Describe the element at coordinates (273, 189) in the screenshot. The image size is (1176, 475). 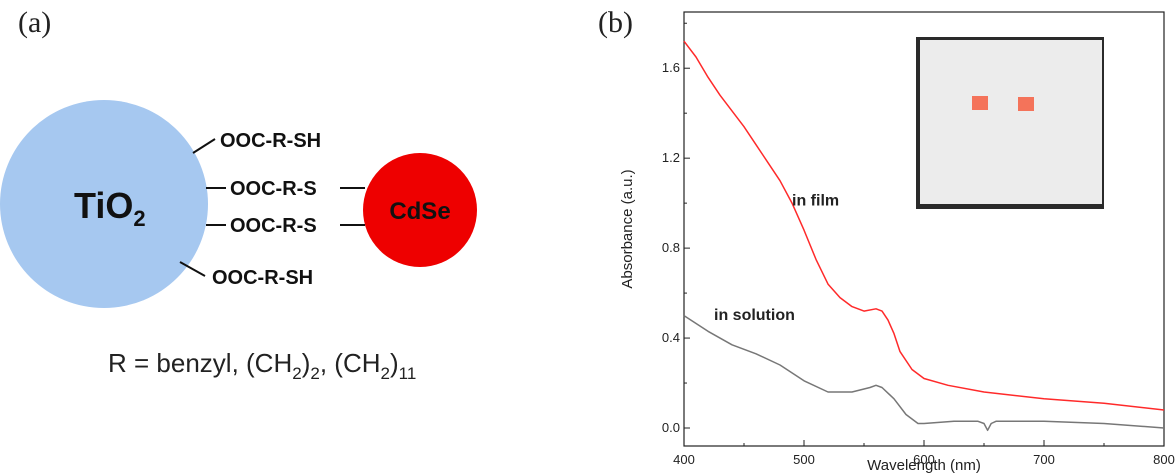
I see `ligand-label-2: OOC-R-S` at that location.